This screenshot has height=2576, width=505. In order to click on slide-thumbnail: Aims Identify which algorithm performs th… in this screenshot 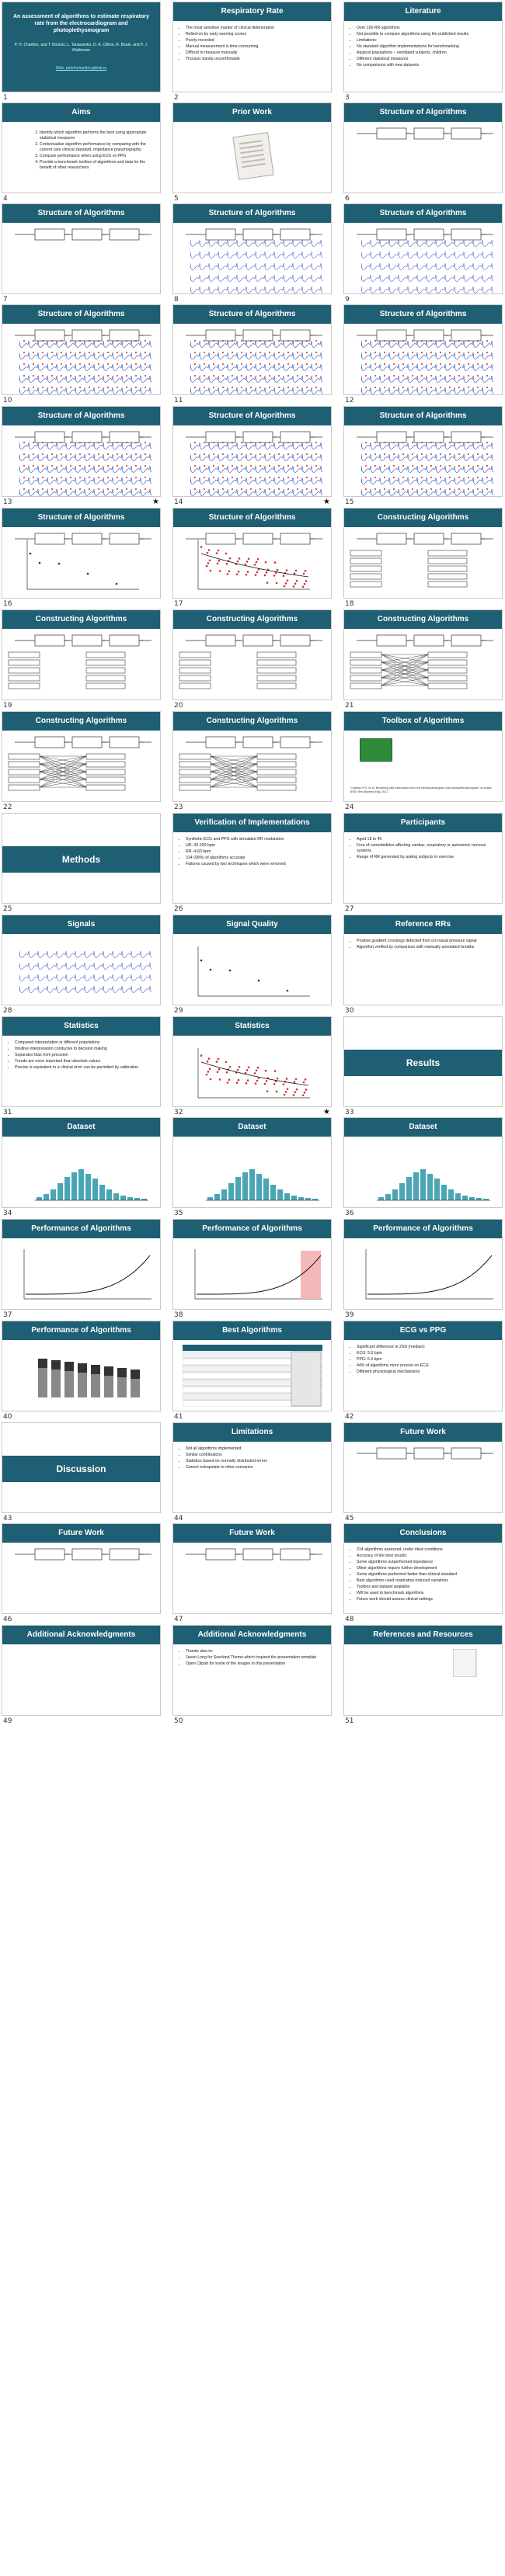, I will do `click(81, 147)`.